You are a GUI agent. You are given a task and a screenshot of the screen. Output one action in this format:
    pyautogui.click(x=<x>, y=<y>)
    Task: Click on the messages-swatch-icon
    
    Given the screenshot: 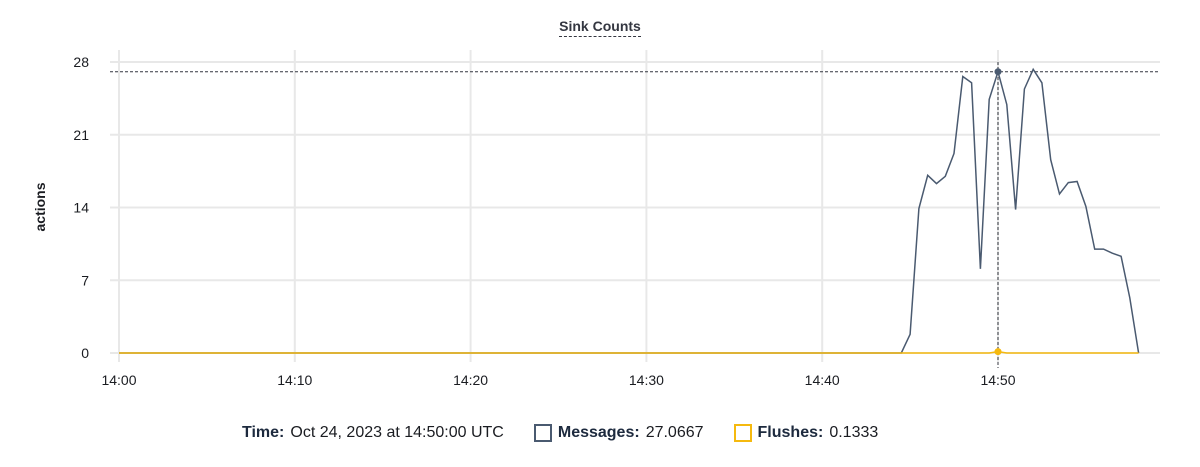 What is the action you would take?
    pyautogui.click(x=542, y=433)
    